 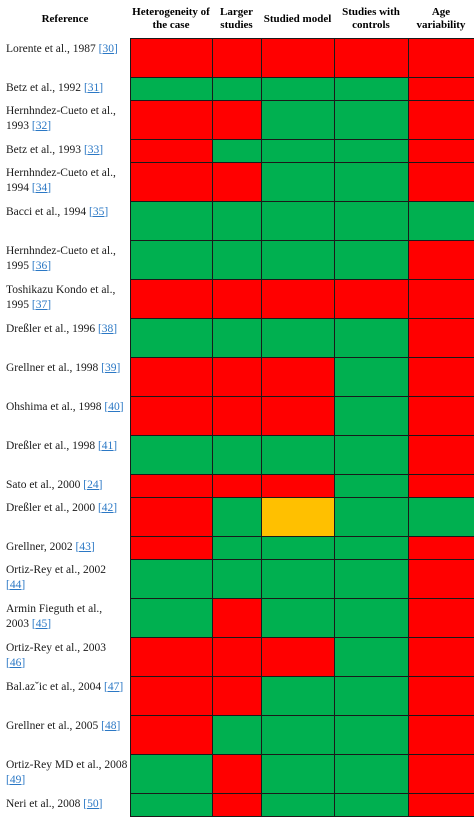 I want to click on header-age-variability: Age variability, so click(x=441, y=19).